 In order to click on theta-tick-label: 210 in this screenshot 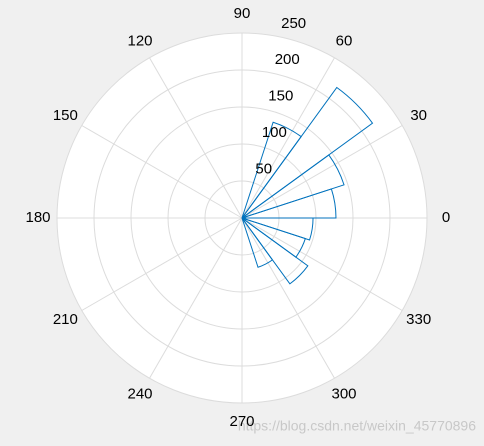, I will do `click(65, 319)`.